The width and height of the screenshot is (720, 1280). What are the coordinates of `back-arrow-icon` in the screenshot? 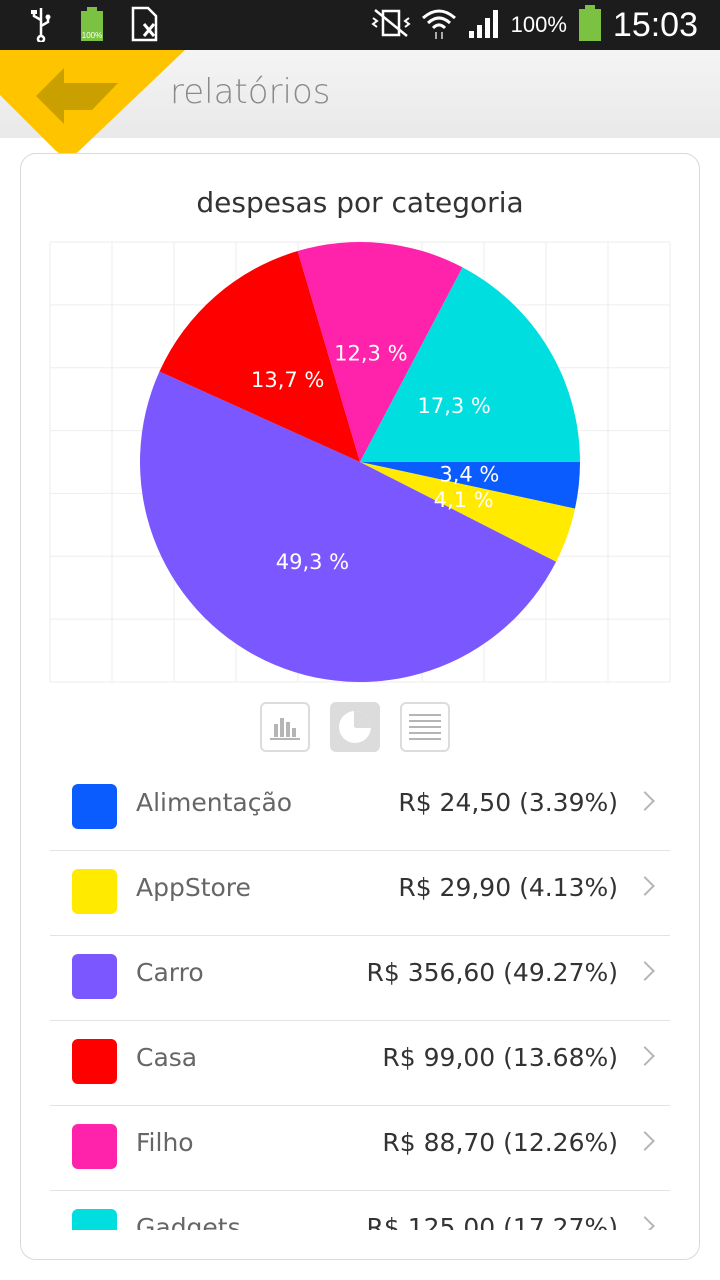 It's located at (92, 103).